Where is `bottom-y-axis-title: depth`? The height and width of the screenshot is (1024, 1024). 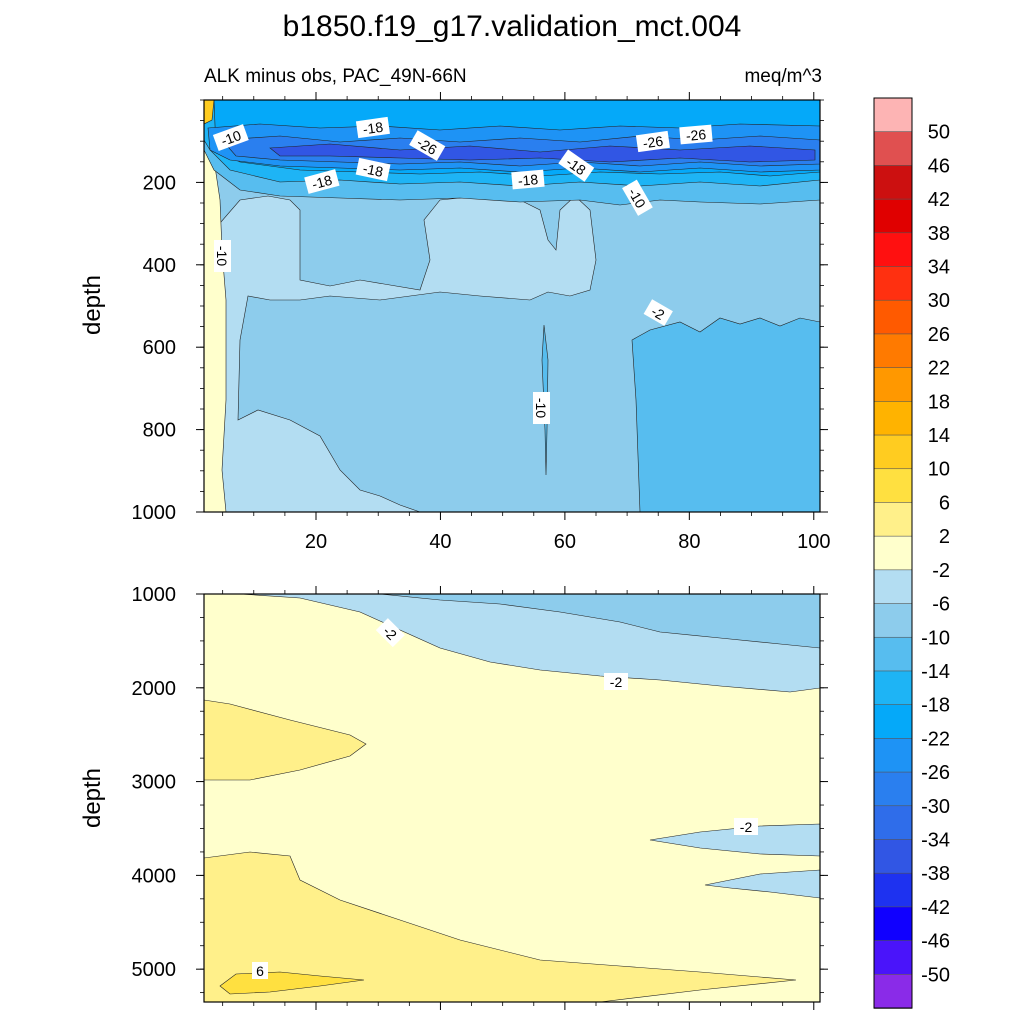
bottom-y-axis-title: depth is located at coordinates (92, 798).